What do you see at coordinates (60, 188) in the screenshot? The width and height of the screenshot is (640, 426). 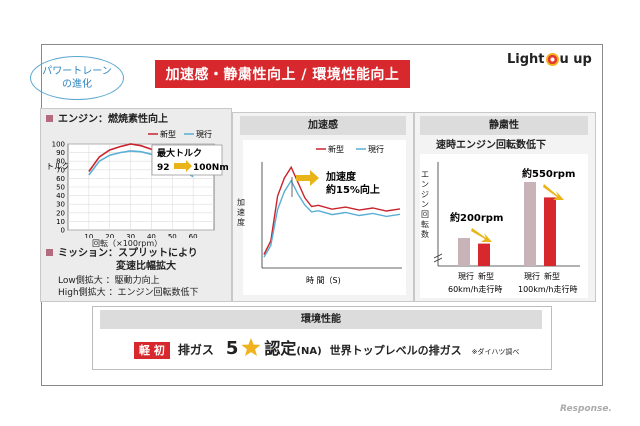 I see `engine-y-tick: 50` at bounding box center [60, 188].